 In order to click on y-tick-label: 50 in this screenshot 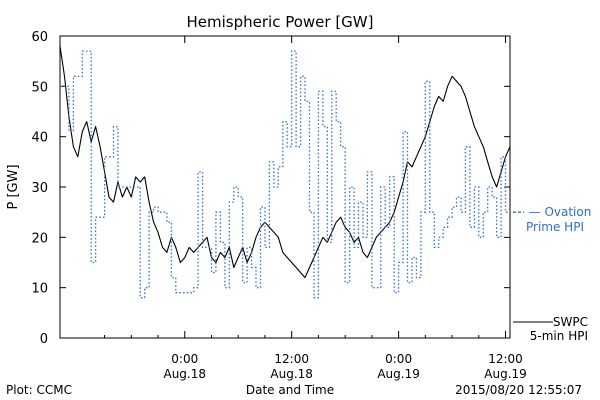, I will do `click(39, 87)`.